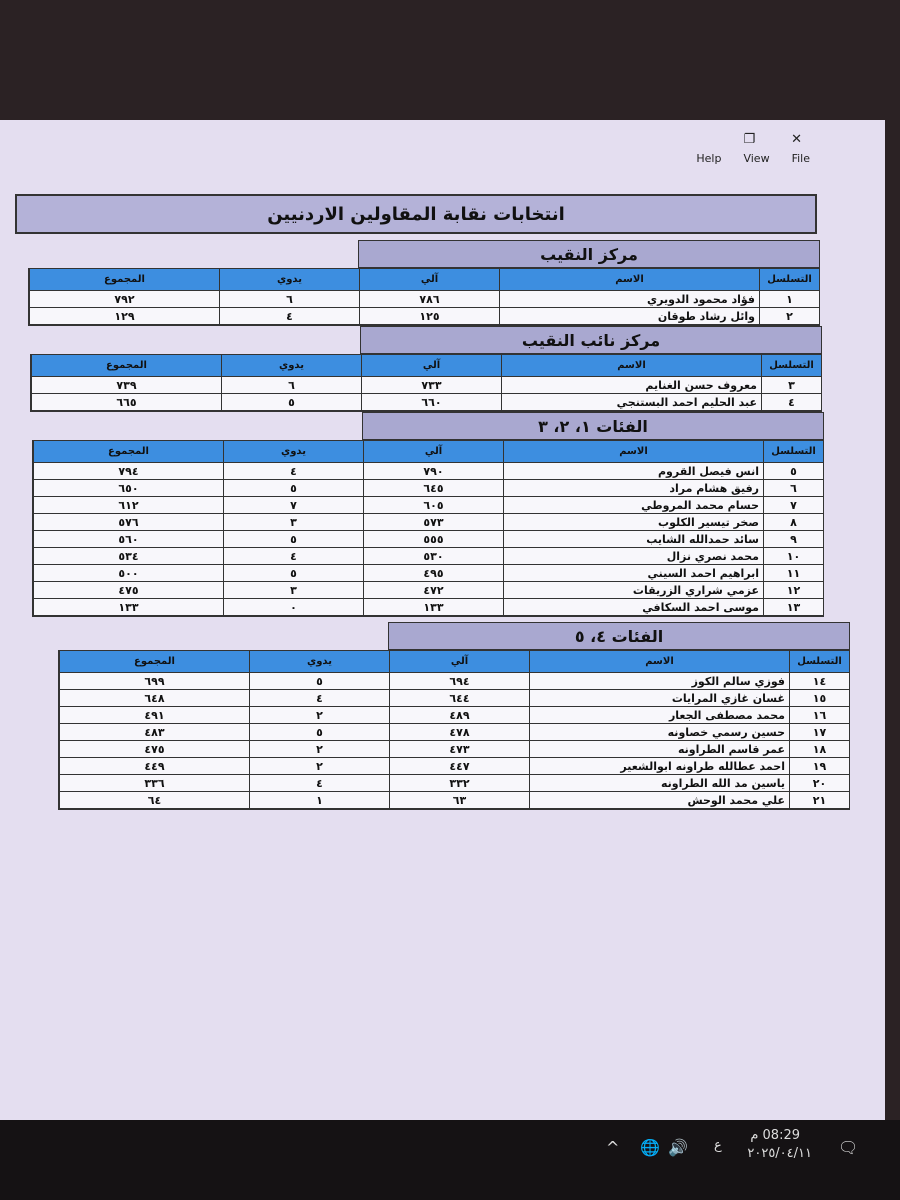 This screenshot has height=1200, width=900. I want to click on cell-electronic: ٤٧٣, so click(459, 749).